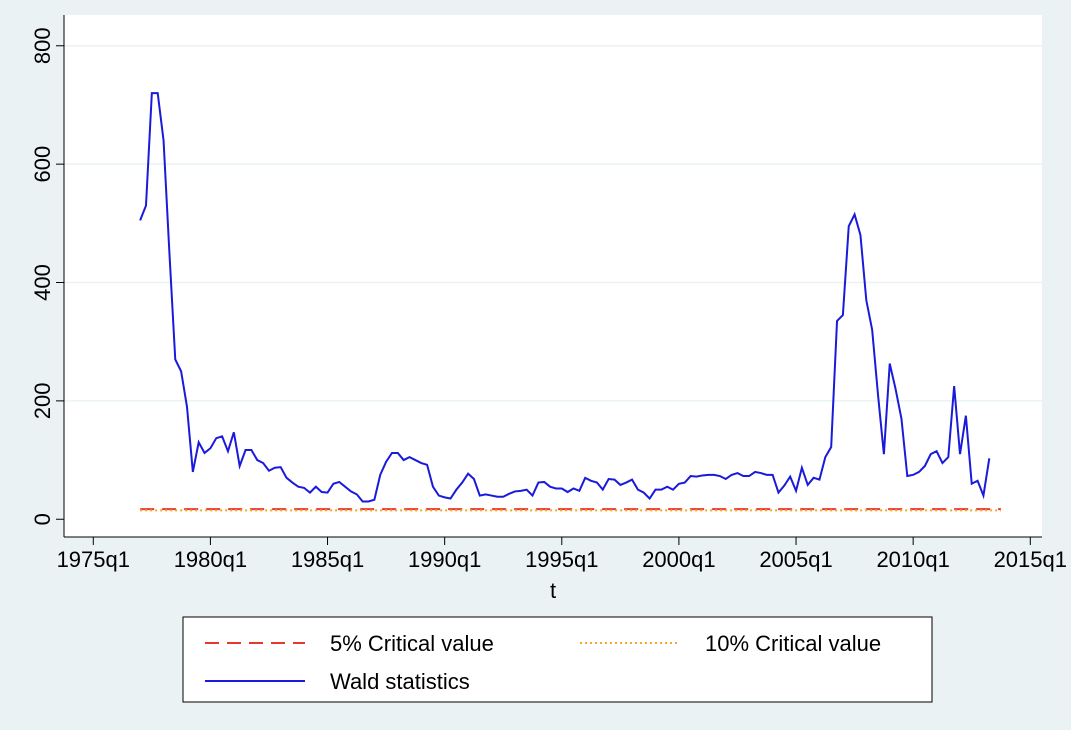  I want to click on y-tick-label: 400, so click(42, 282).